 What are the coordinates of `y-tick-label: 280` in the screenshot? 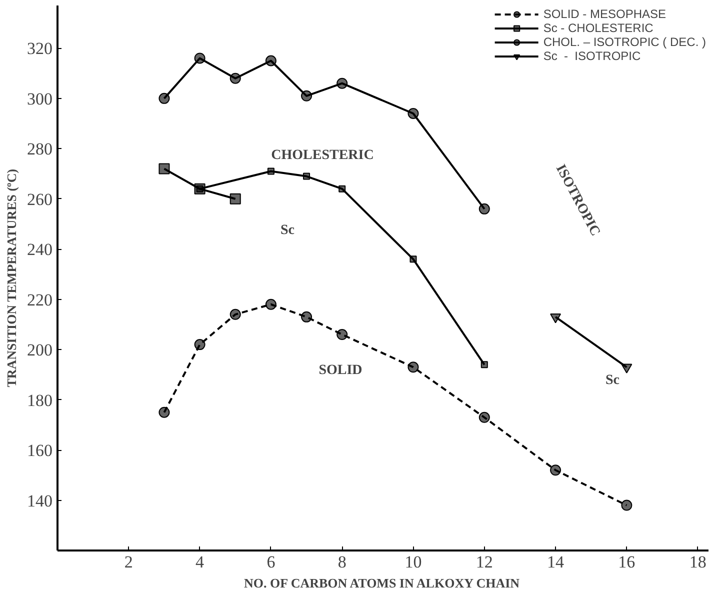 It's located at (39, 149).